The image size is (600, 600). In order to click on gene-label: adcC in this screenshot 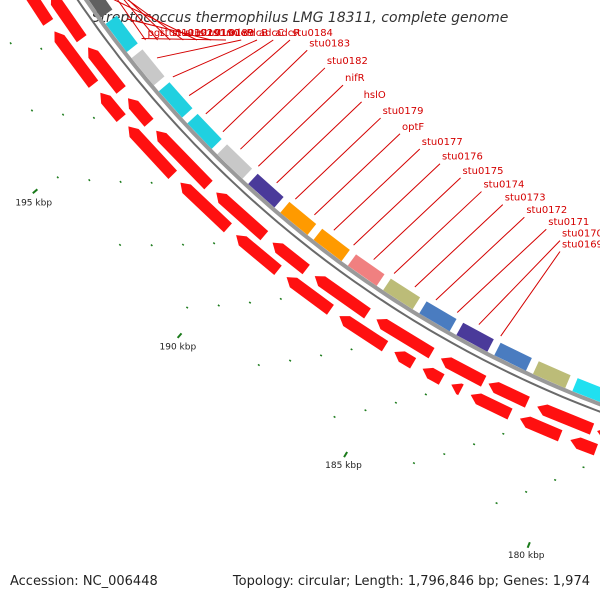, I will do `click(271, 33)`.